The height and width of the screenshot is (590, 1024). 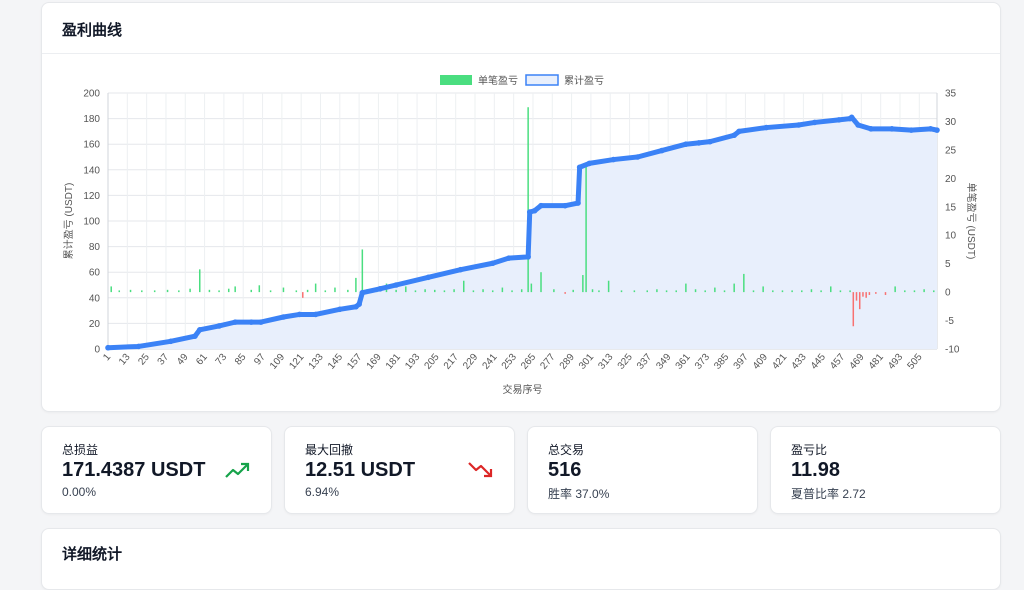 I want to click on stat-card-total-trades: 总交易 516 胜率 37.0%, so click(x=642, y=470).